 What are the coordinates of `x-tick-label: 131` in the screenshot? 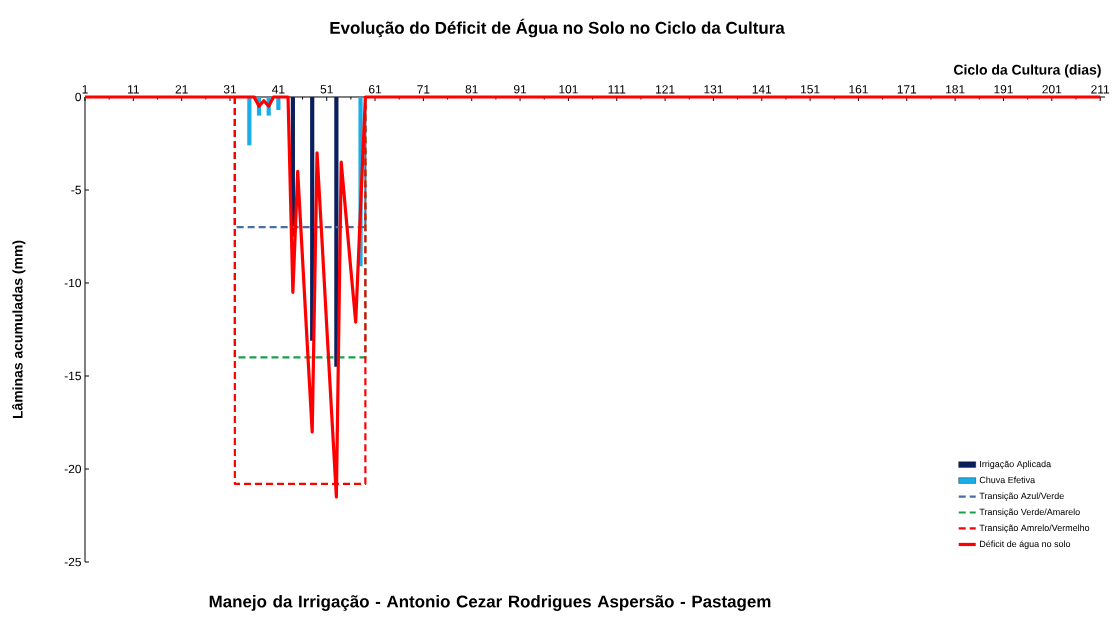 It's located at (713, 89).